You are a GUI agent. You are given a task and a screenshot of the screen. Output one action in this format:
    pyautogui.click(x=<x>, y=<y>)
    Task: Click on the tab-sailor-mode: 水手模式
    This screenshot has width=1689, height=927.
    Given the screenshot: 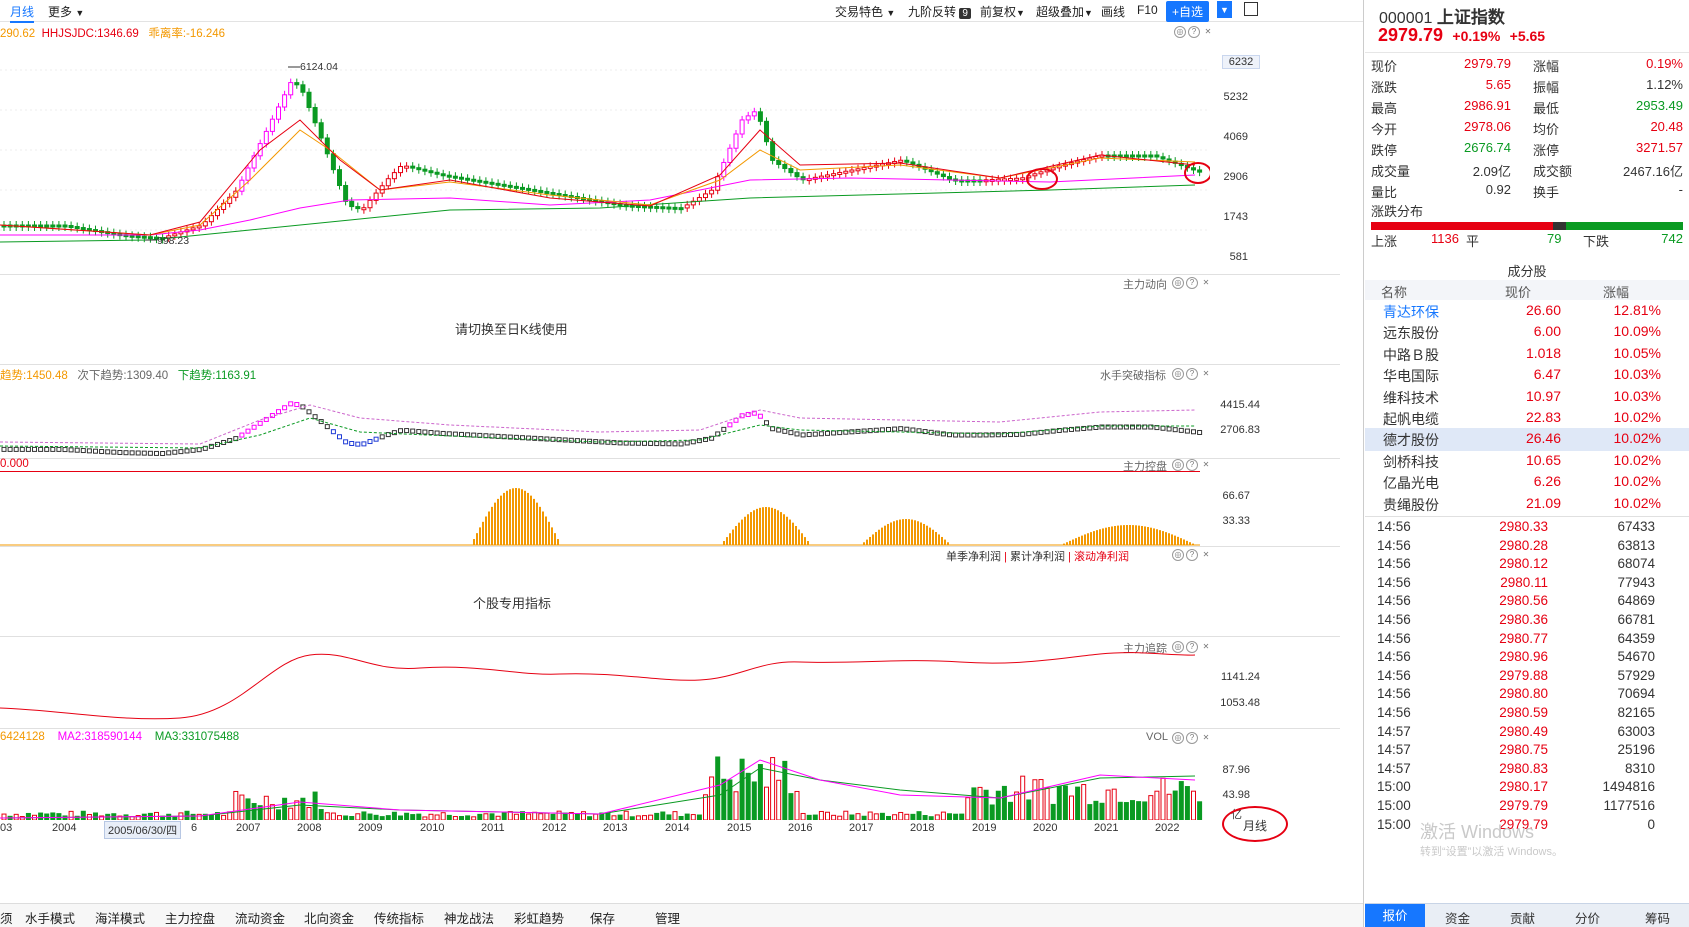 What is the action you would take?
    pyautogui.click(x=50, y=919)
    